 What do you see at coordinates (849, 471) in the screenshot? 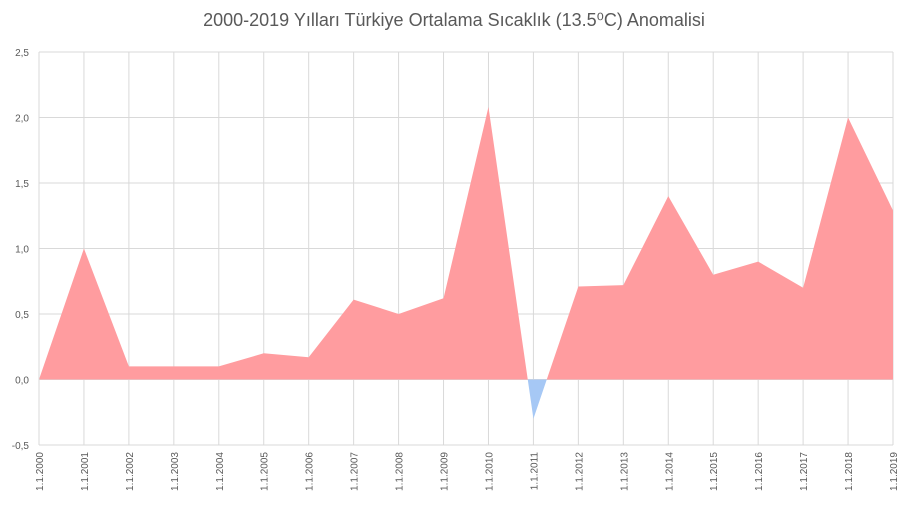
I see `x-tick-label: 1.1.2018` at bounding box center [849, 471].